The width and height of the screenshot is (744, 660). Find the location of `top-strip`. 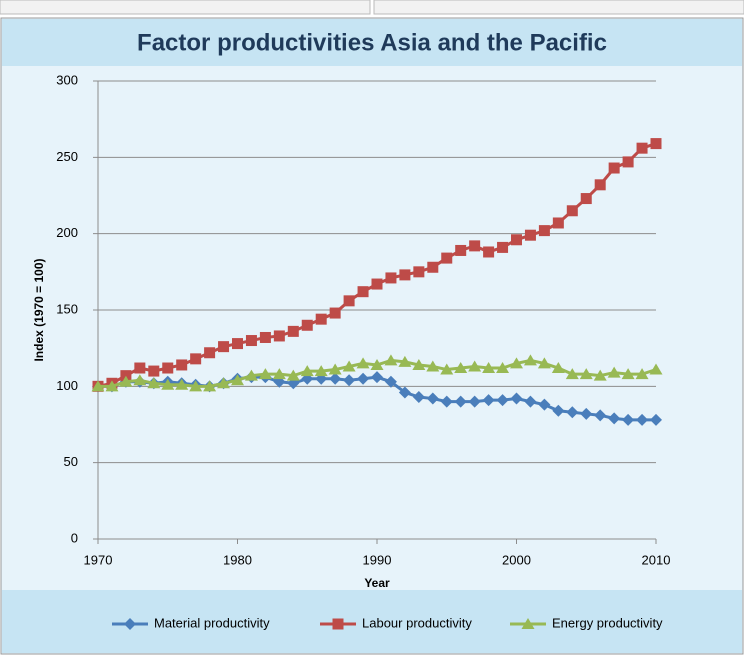

top-strip is located at coordinates (185, 7).